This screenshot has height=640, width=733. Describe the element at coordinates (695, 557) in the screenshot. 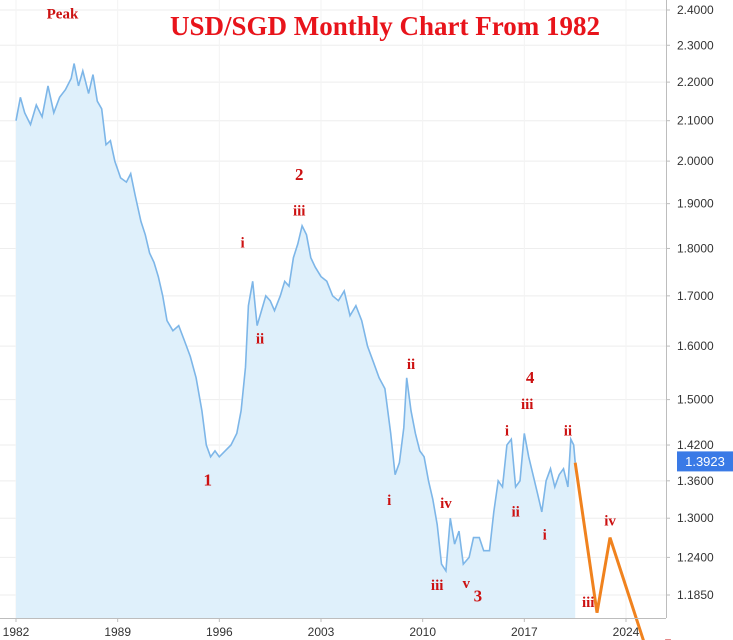

I see `y-tick-label: 1.2400` at that location.